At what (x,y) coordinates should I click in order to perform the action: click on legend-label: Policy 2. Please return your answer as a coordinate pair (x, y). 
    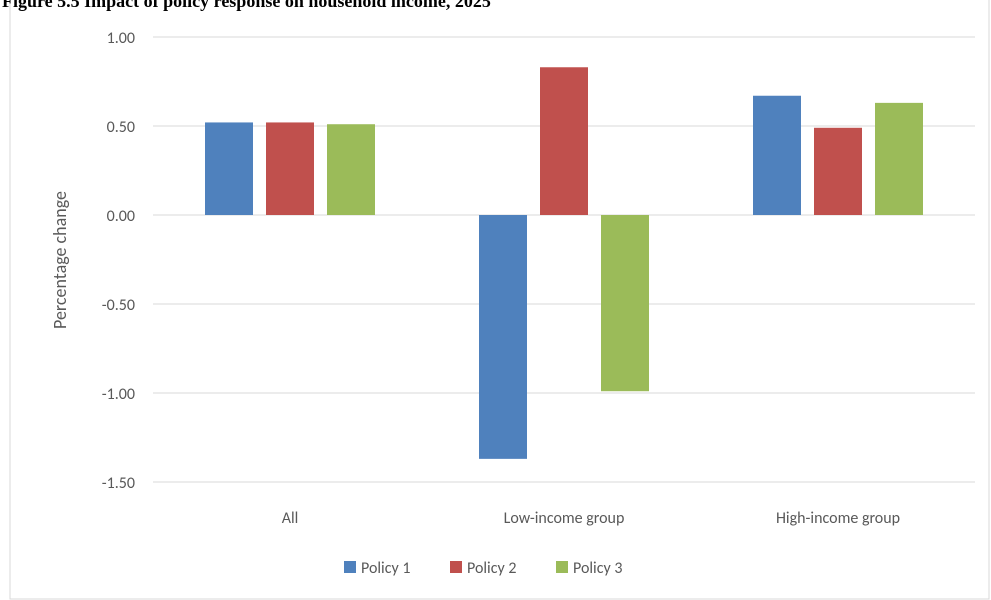
    Looking at the image, I should click on (491, 568).